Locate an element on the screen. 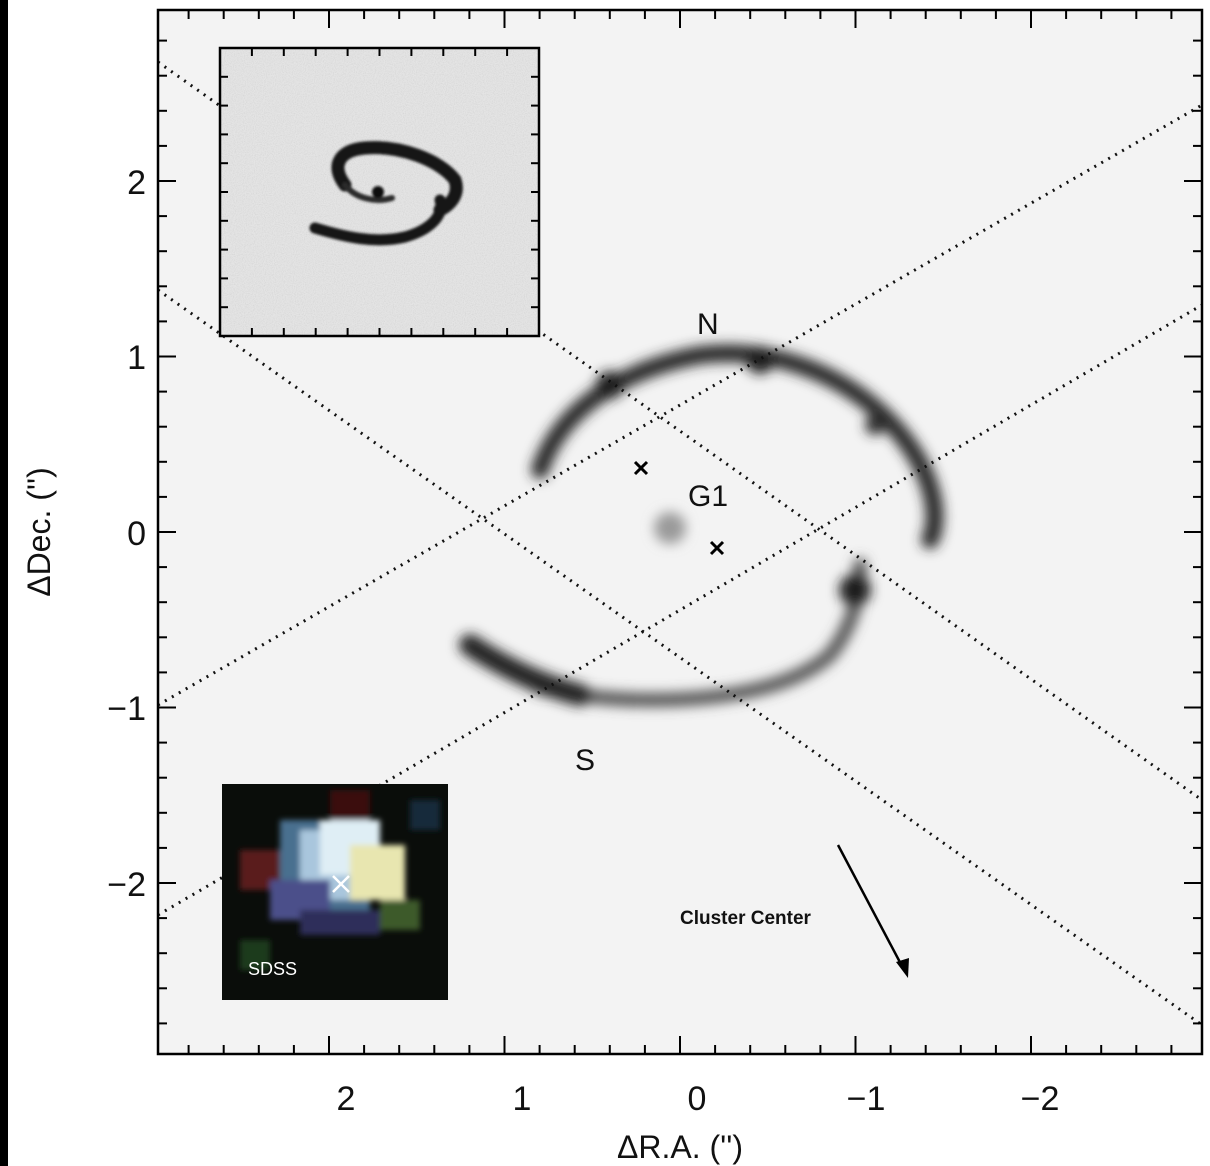 The height and width of the screenshot is (1166, 1210). x-tick-label: −1 is located at coordinates (866, 1099).